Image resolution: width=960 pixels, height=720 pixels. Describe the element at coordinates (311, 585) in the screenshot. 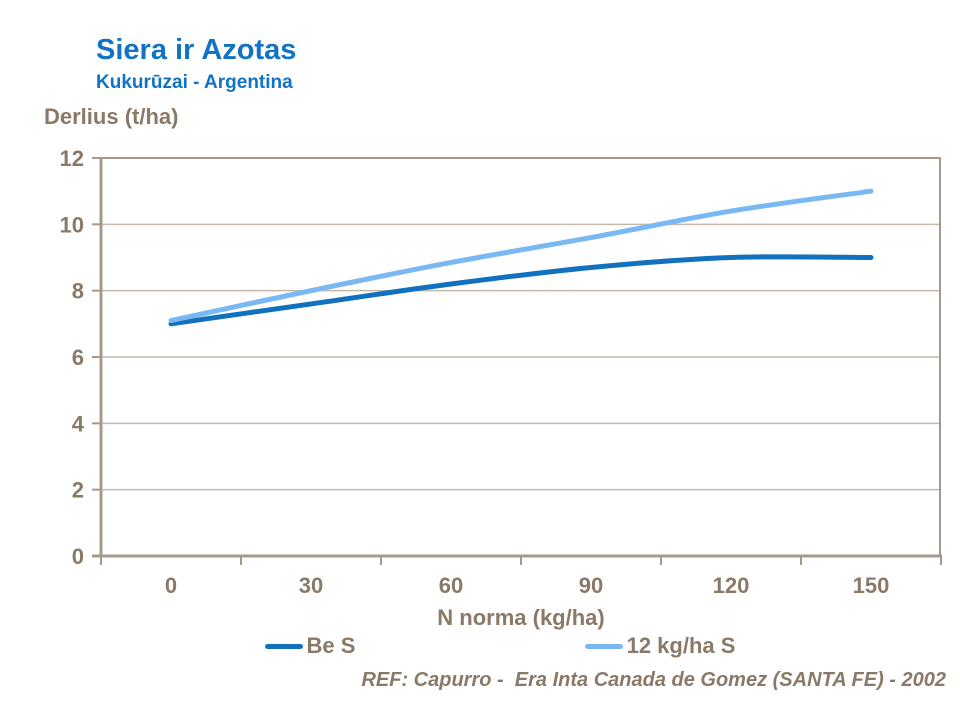

I see `x-tick-label: 30` at that location.